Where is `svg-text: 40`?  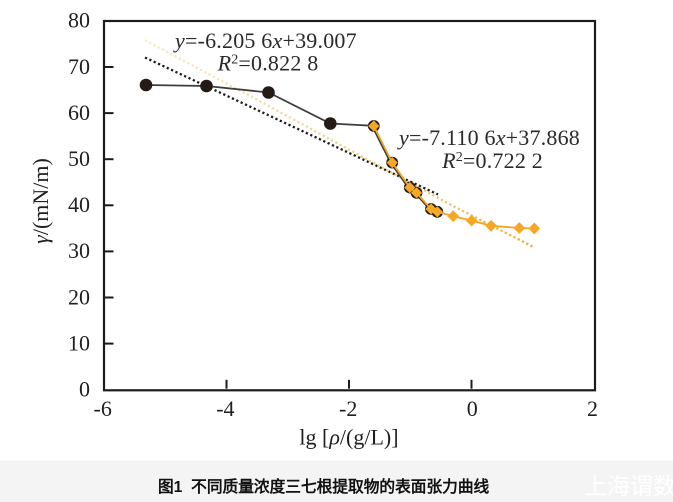
svg-text: 40 is located at coordinates (79, 204).